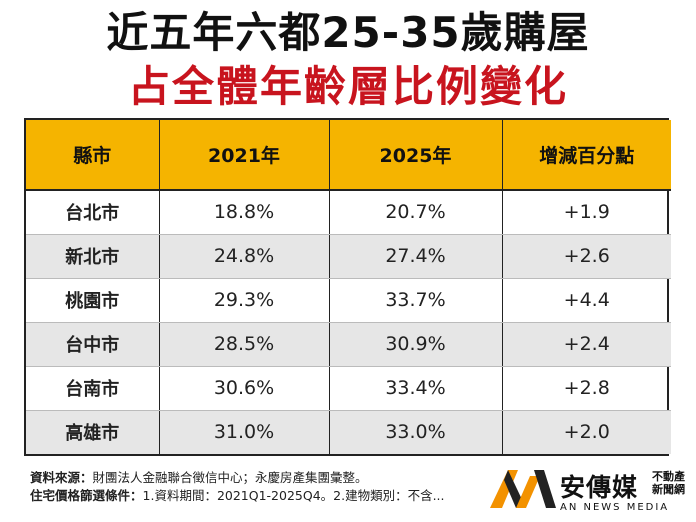  I want to click on cell-2025: 27.4%, so click(416, 256).